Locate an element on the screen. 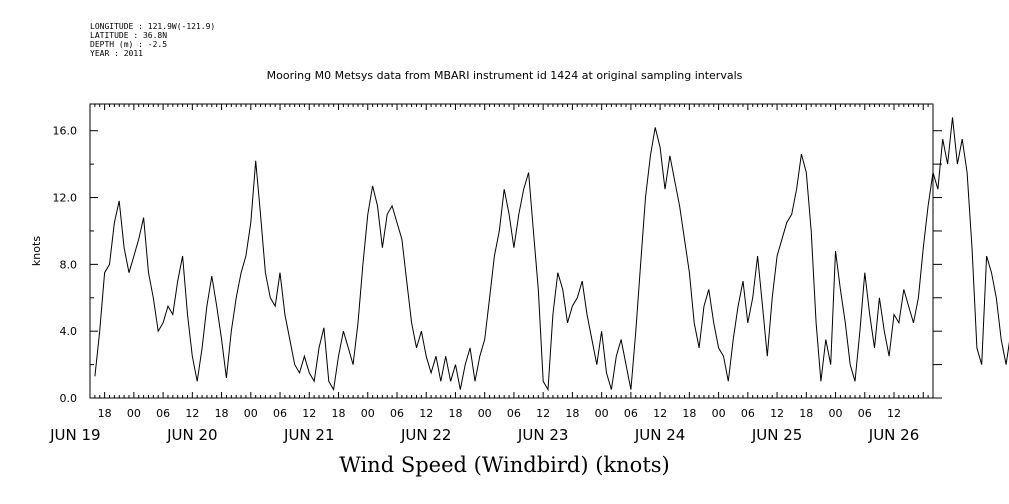 The image size is (1009, 504). x-day-label: JUN 19 is located at coordinates (74, 435).